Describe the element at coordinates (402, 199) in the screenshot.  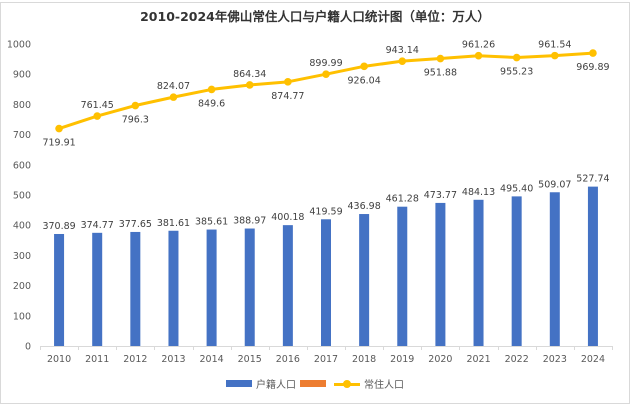
I see `bar-data-label: 461.28` at that location.